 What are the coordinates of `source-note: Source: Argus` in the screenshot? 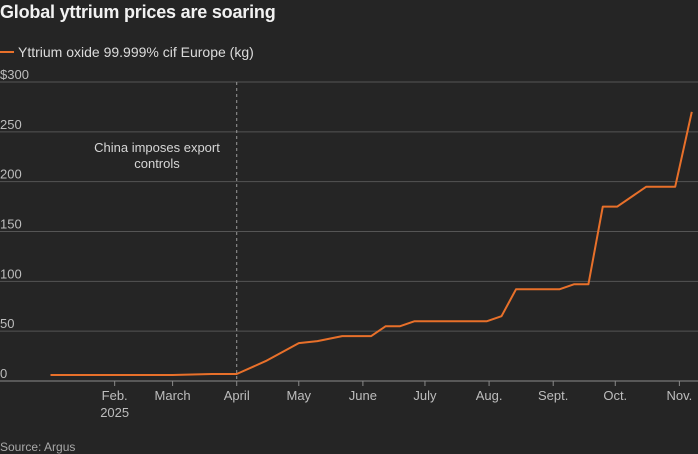 It's located at (38, 447).